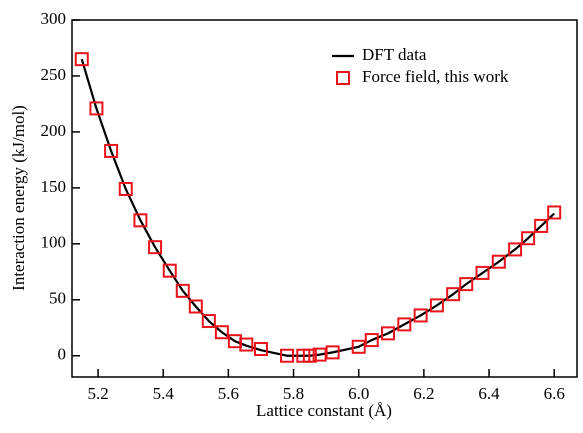 This screenshot has height=433, width=583. I want to click on y-tick-label: 200, so click(54, 130).